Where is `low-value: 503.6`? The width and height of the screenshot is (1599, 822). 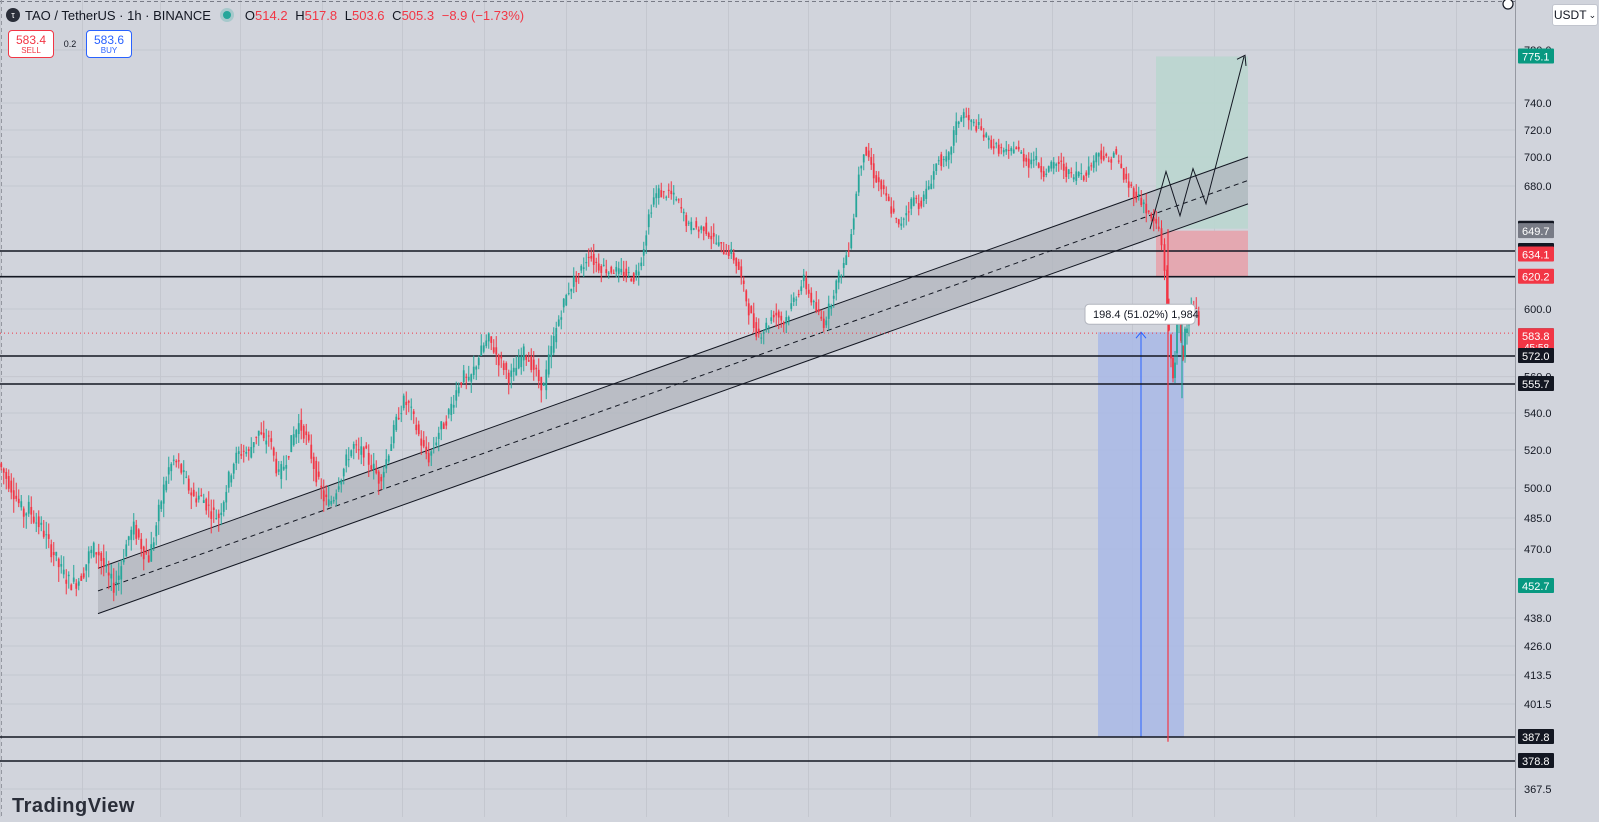
low-value: 503.6 is located at coordinates (368, 15).